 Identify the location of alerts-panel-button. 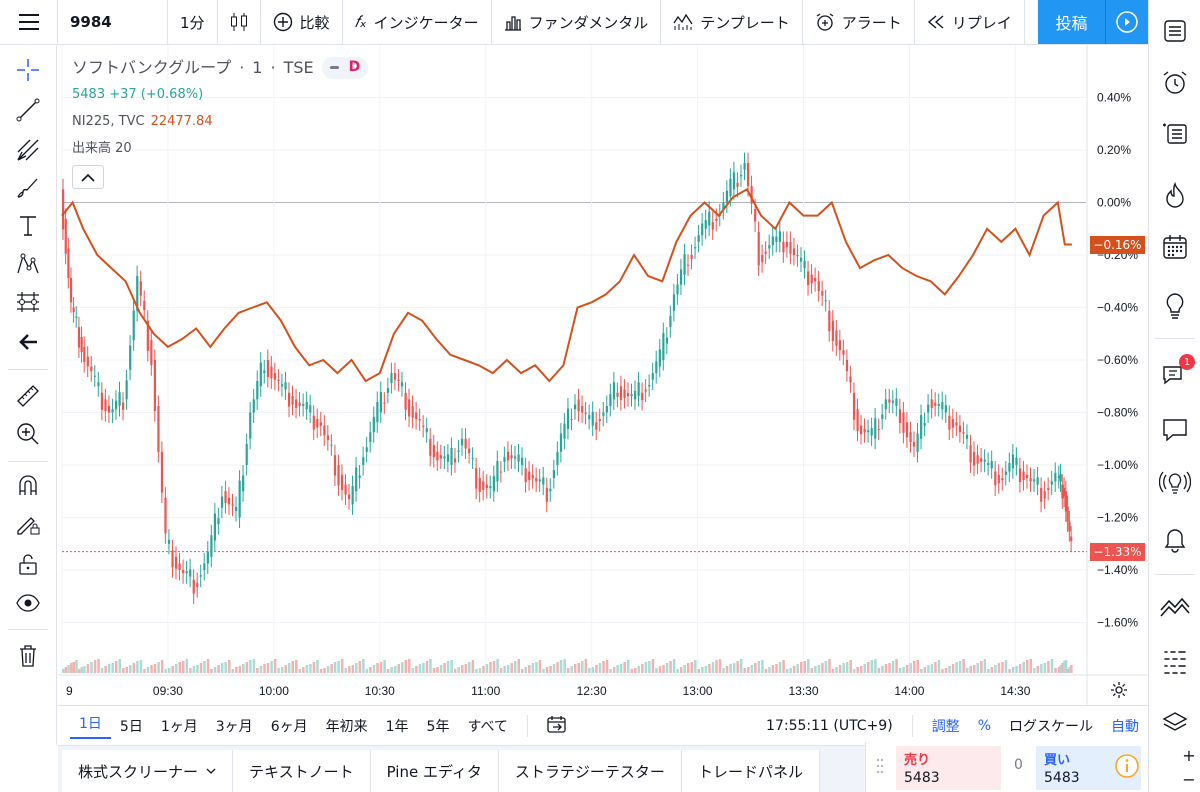
(1175, 83).